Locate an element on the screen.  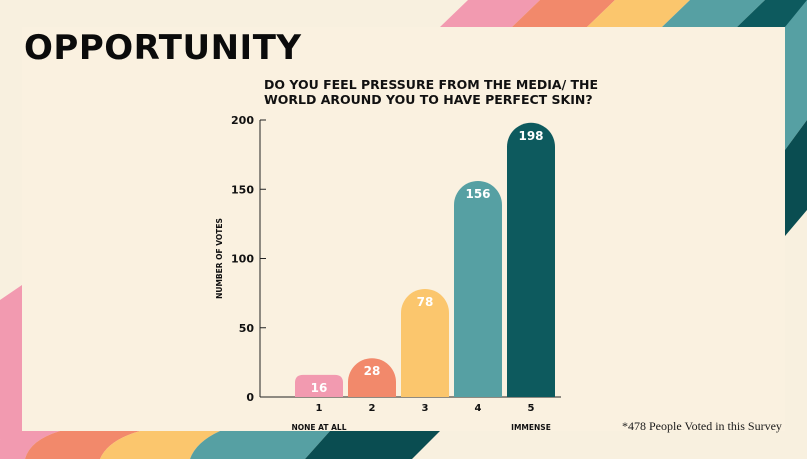
stripe-right-dark is located at coordinates (796, 178).